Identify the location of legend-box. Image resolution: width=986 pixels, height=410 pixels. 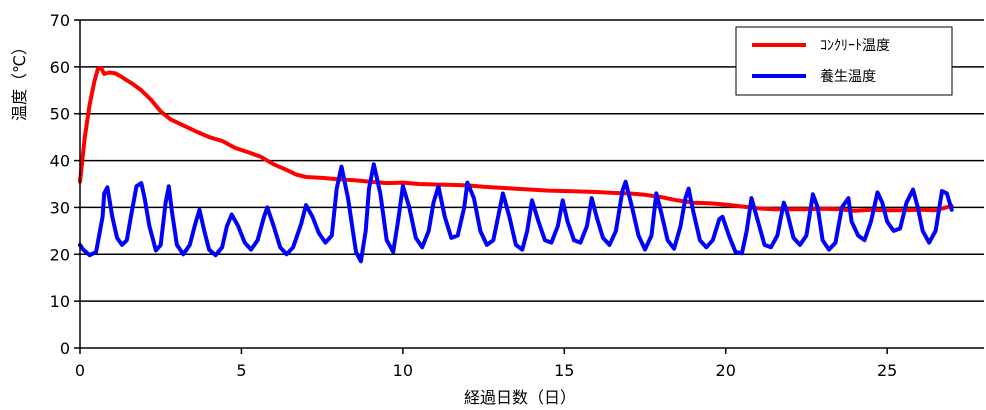
(844, 61).